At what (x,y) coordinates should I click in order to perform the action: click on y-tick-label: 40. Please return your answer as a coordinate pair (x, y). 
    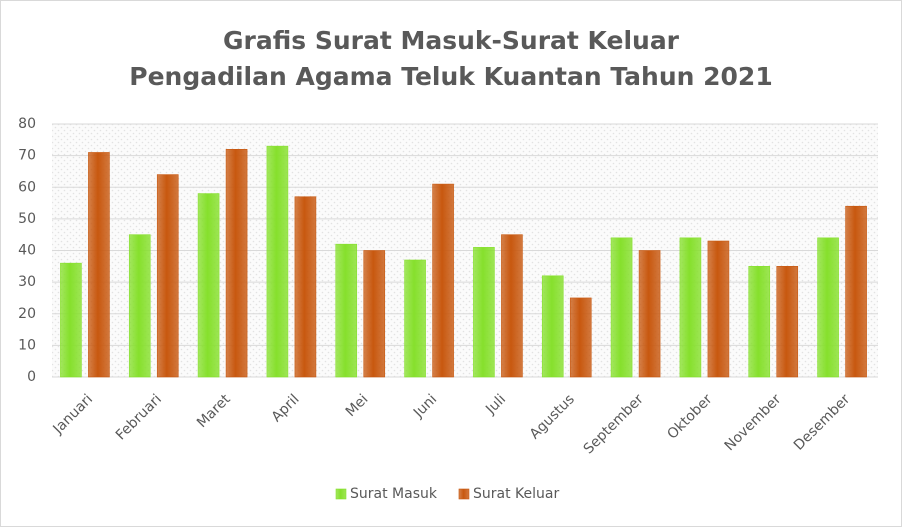
    Looking at the image, I should click on (27, 251).